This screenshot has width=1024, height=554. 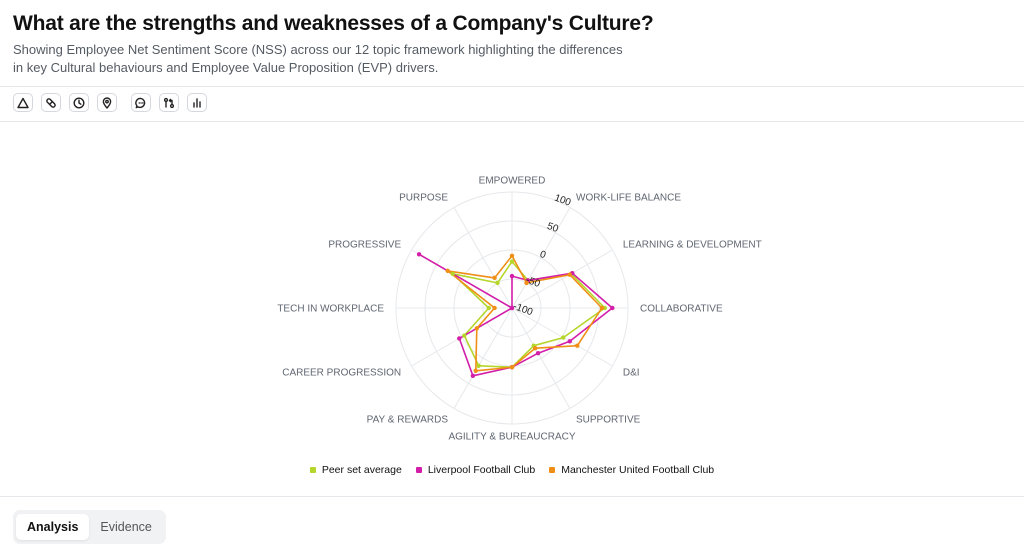 What do you see at coordinates (628, 198) in the screenshot?
I see `axis-label-1: WORK-LIFE BALANCE` at bounding box center [628, 198].